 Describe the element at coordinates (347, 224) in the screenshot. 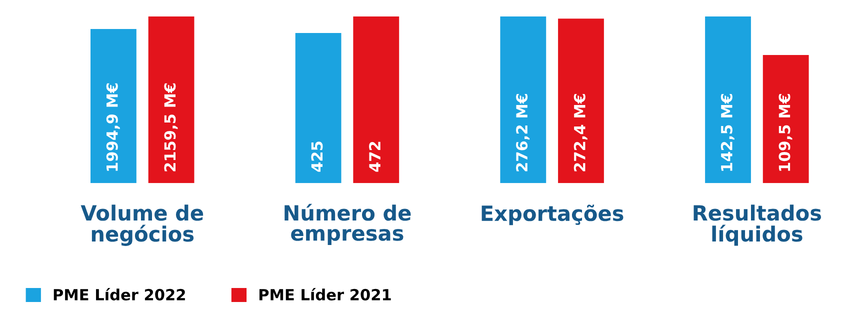

I see `x-axis-title: Número de empresas` at that location.